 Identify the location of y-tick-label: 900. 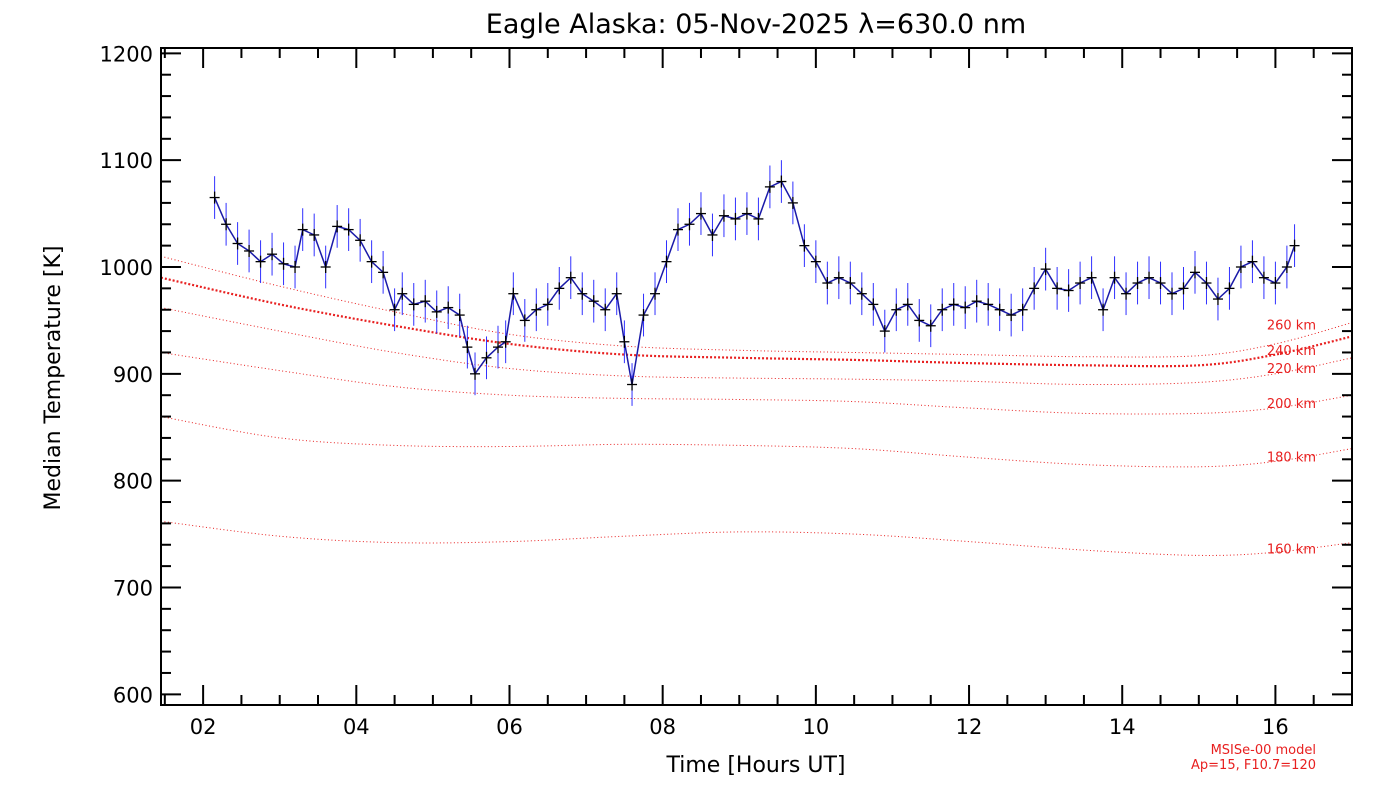
(133, 375).